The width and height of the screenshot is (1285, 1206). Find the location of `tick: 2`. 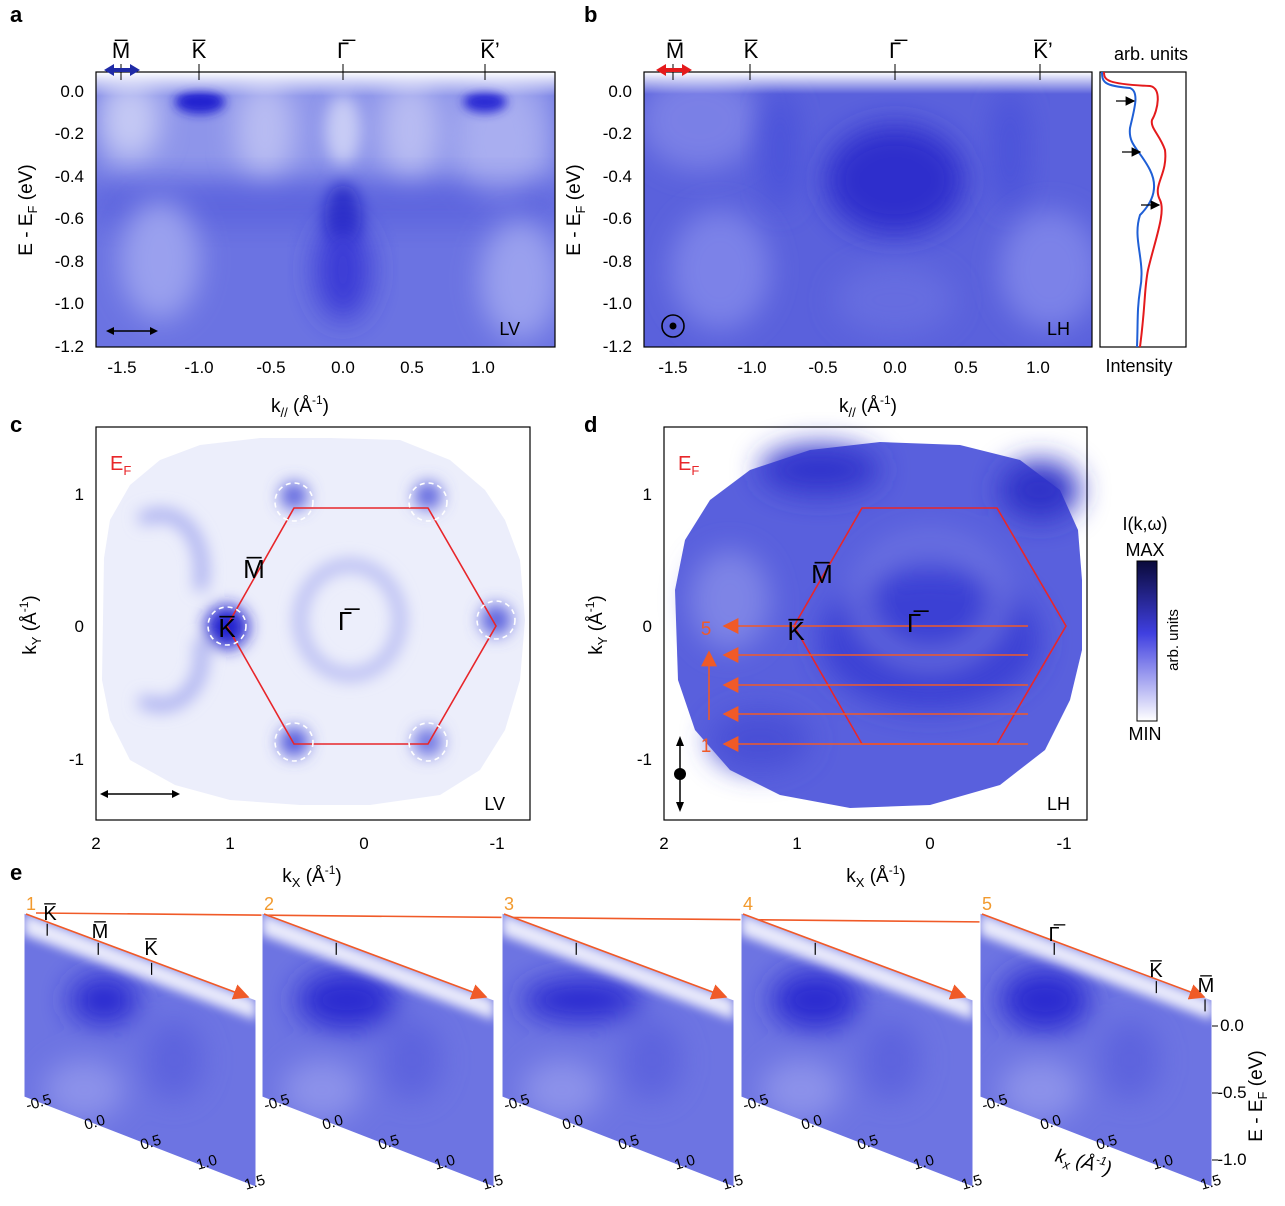

tick: 2 is located at coordinates (663, 843).